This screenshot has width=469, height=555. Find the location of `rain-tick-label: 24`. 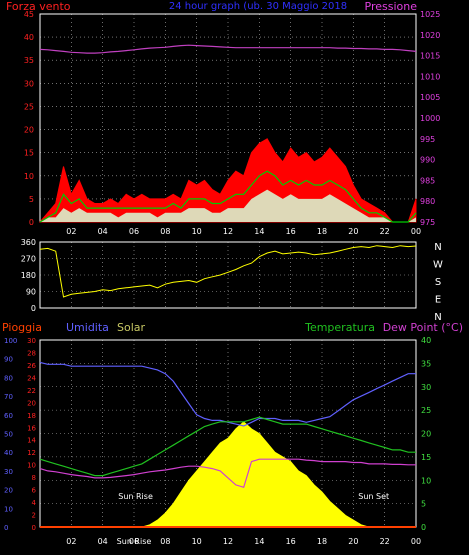

rain-tick-label: 24 is located at coordinates (31, 378).